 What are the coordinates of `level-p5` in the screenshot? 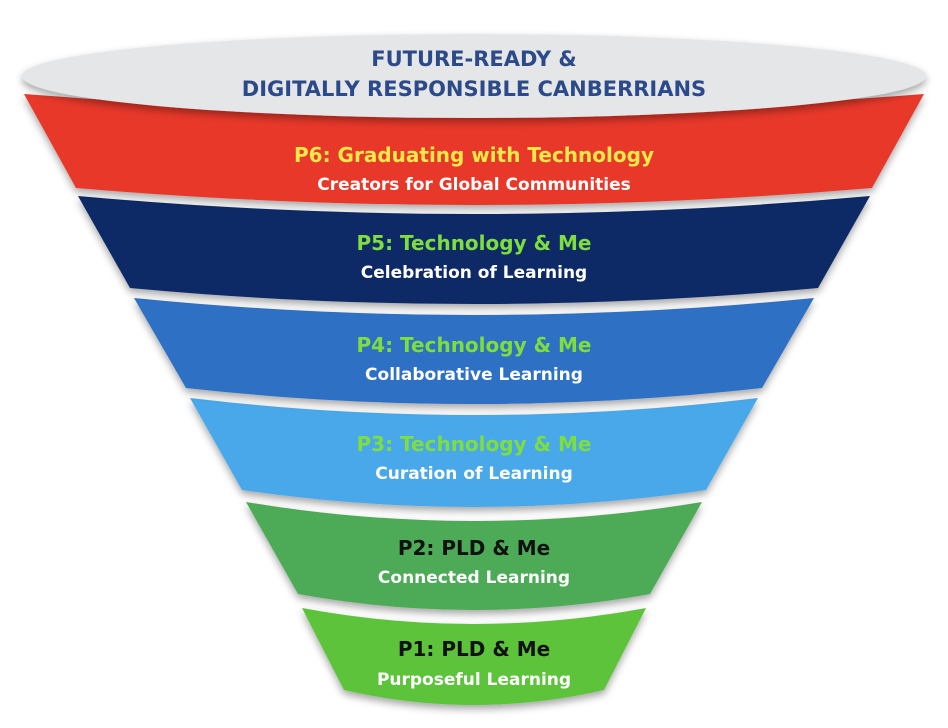 It's located at (474, 250).